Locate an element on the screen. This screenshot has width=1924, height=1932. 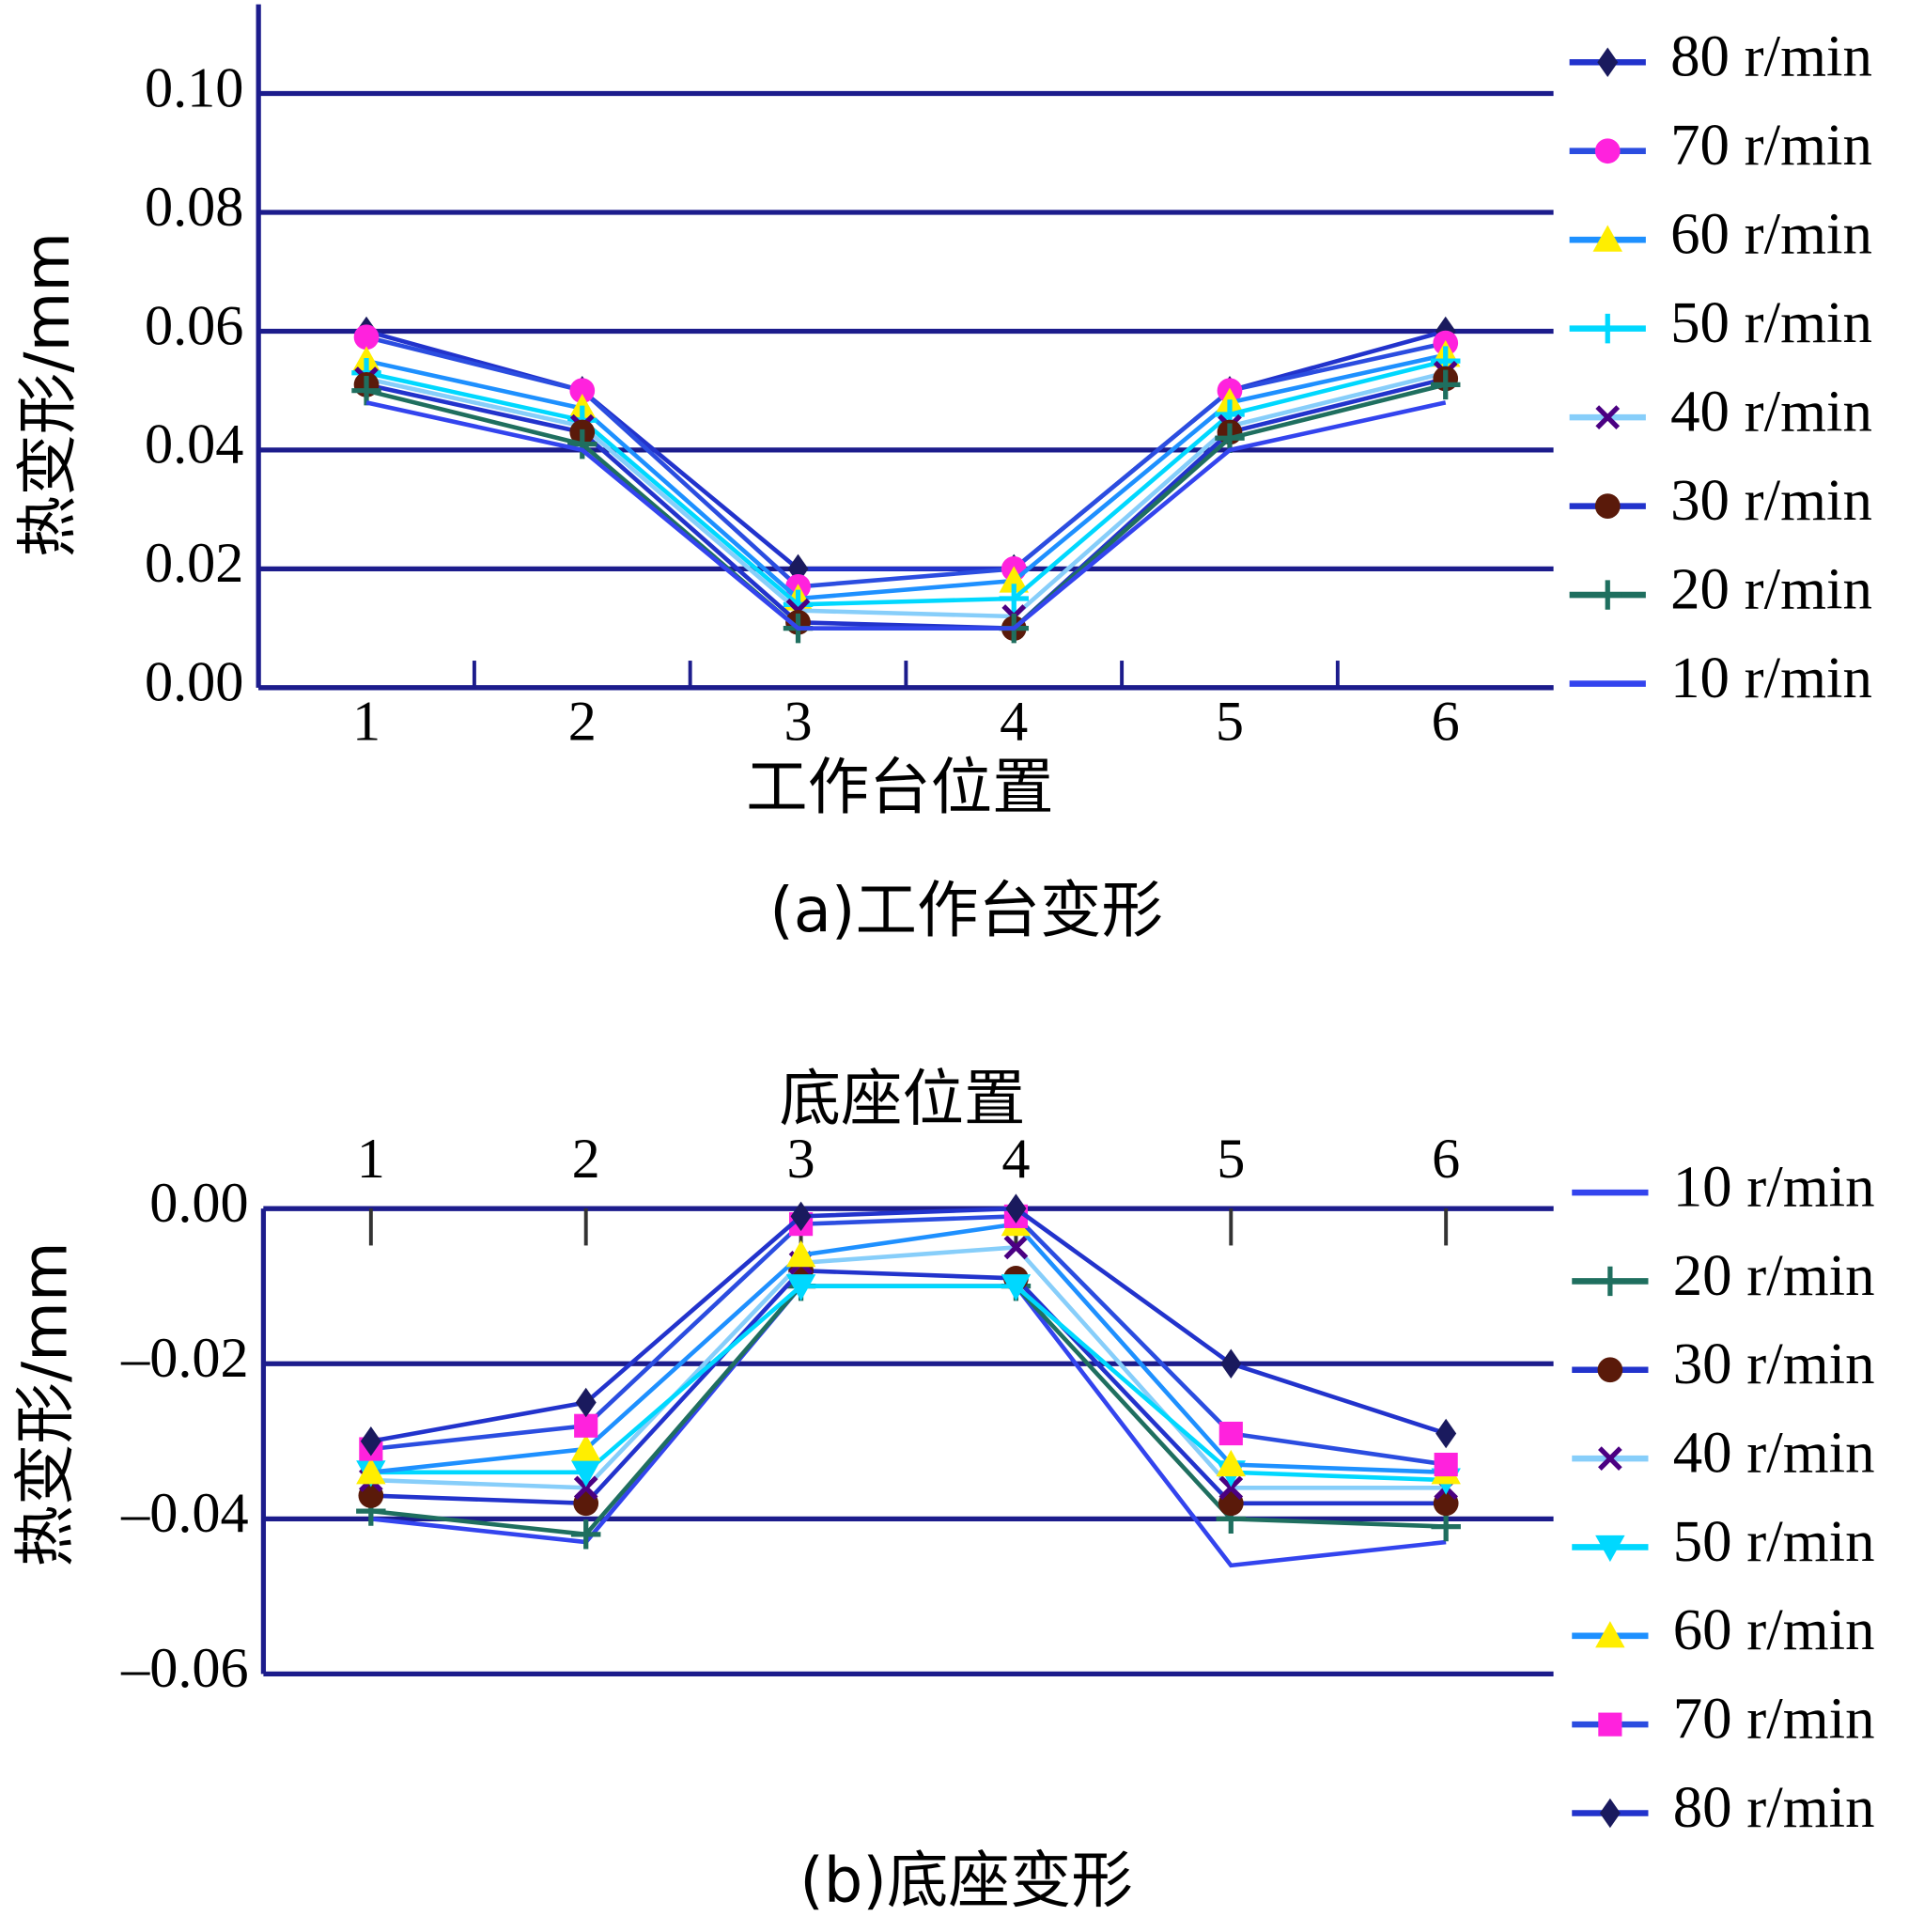
x-axis-title: 底座位置 is located at coordinates (902, 1099).